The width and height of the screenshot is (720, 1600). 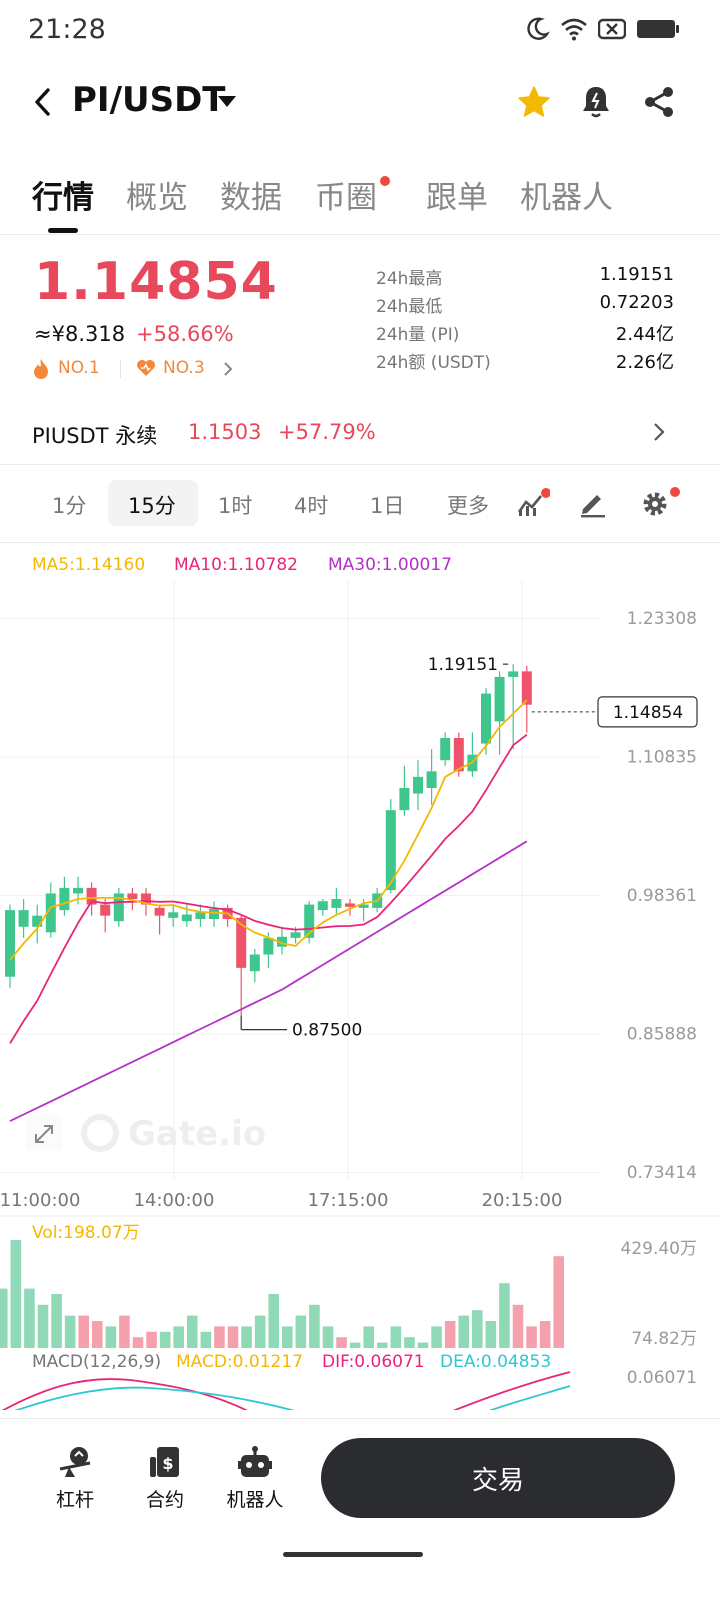 What do you see at coordinates (346, 198) in the screenshot?
I see `tab-community: 币圈` at bounding box center [346, 198].